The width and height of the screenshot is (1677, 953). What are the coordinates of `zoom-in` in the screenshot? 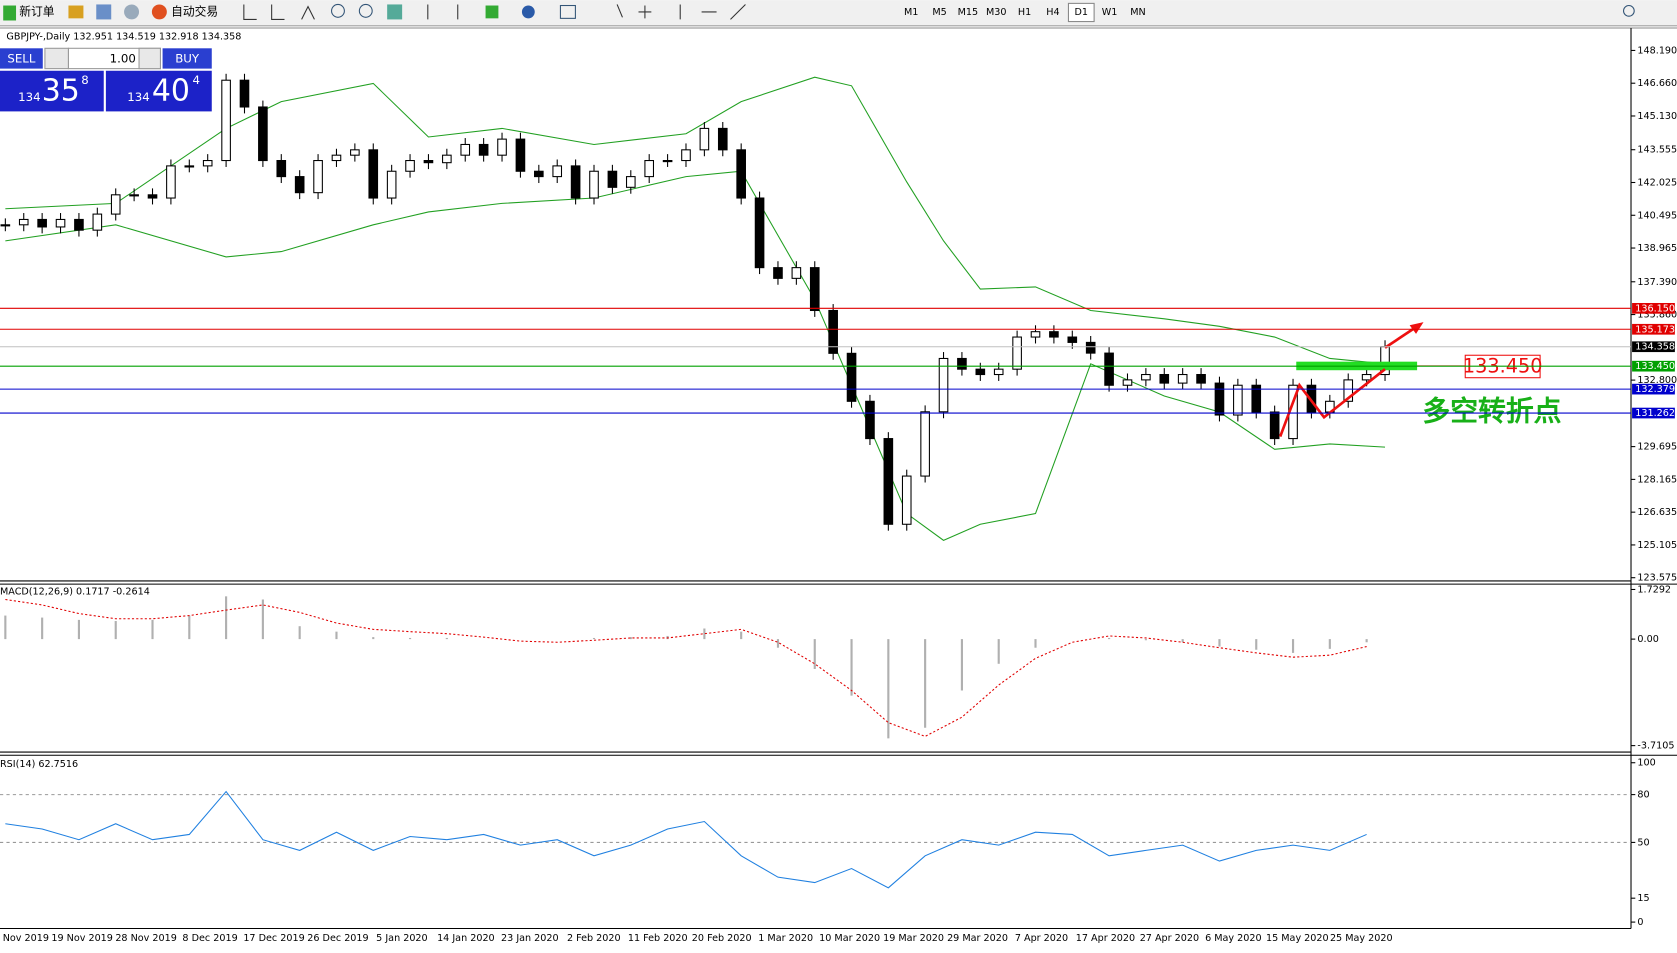 It's located at (338, 10).